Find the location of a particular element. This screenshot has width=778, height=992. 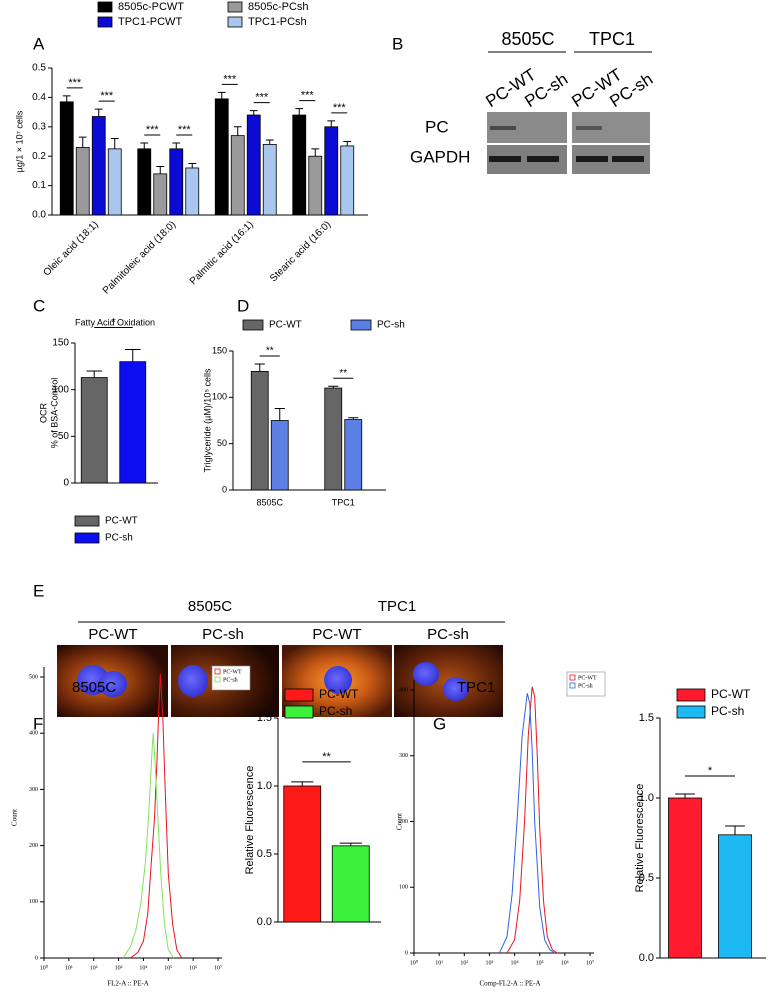

micro-cell-line: TPC1 is located at coordinates (397, 606).